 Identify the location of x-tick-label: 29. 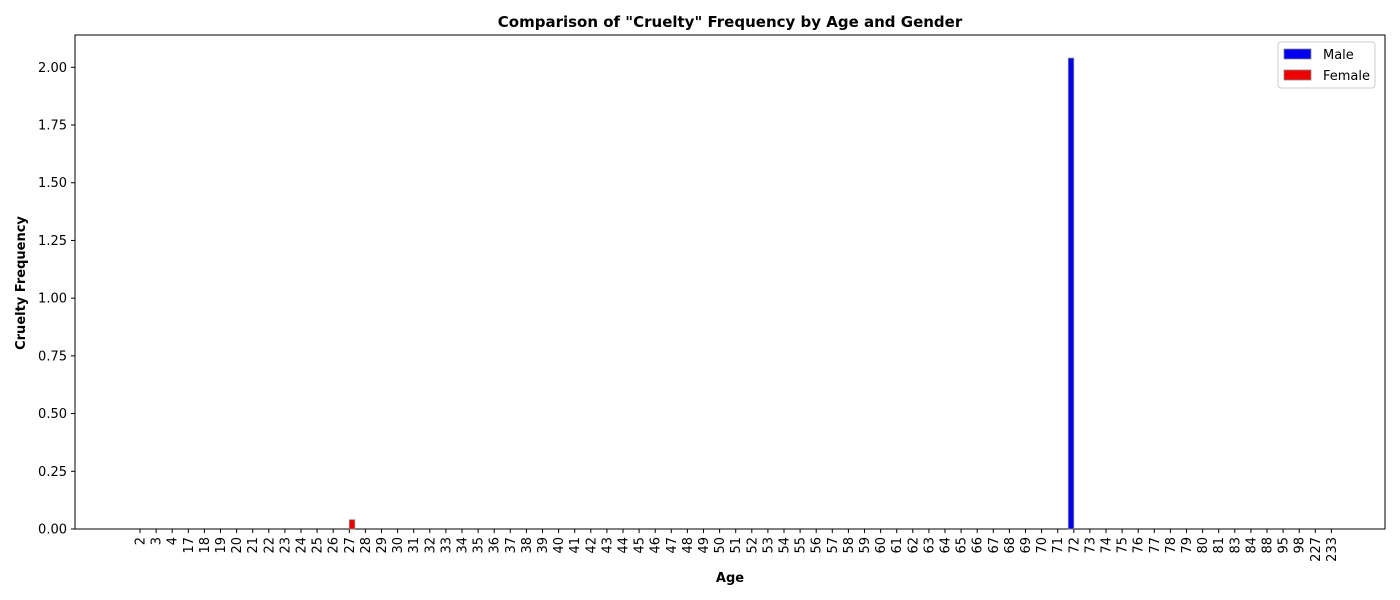
(382, 545).